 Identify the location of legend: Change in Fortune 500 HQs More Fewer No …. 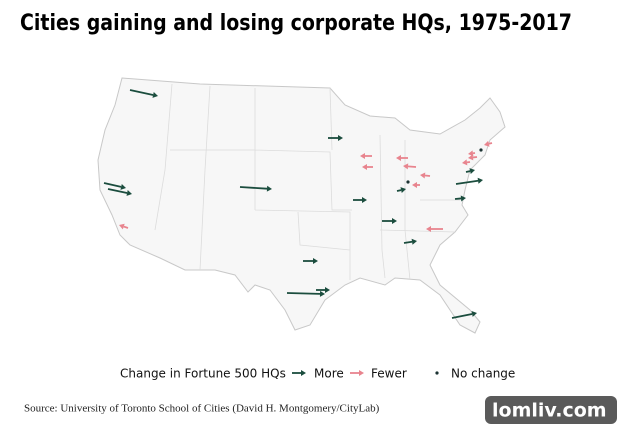
(317, 374).